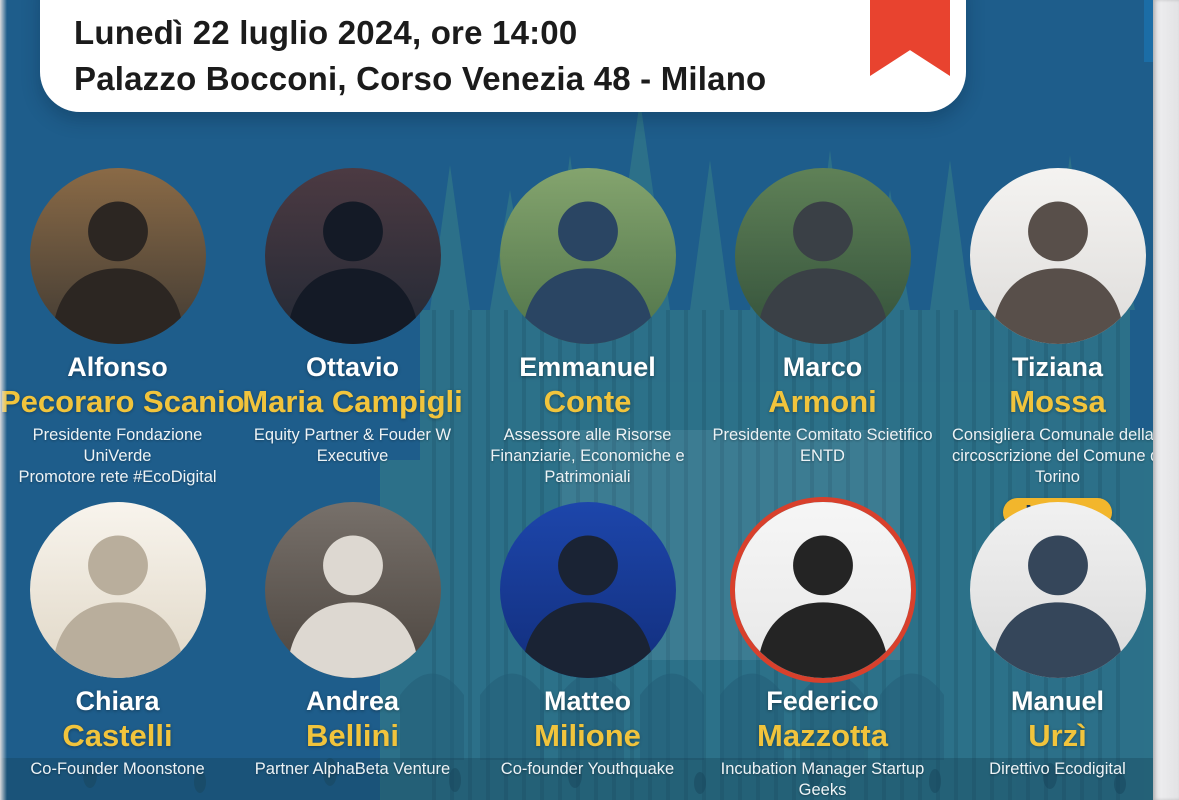 The width and height of the screenshot is (1179, 800). Describe the element at coordinates (587, 701) in the screenshot. I see `speaker-first-name: Matteo` at that location.